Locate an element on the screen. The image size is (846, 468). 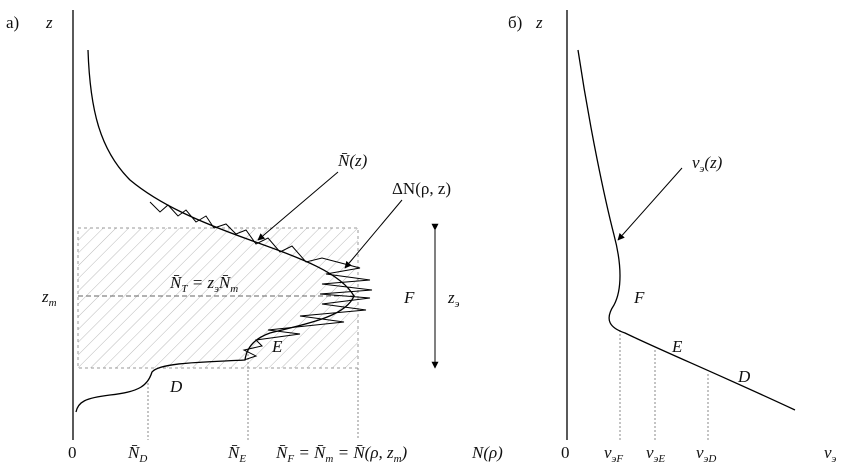
hatched-region is located at coordinates (218, 298).